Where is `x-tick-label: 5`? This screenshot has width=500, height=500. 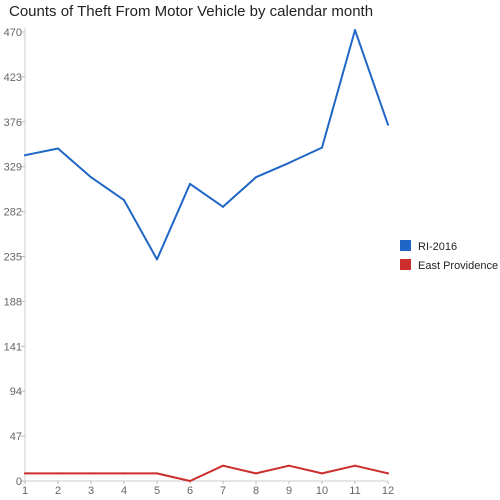
x-tick-label: 5 is located at coordinates (157, 491).